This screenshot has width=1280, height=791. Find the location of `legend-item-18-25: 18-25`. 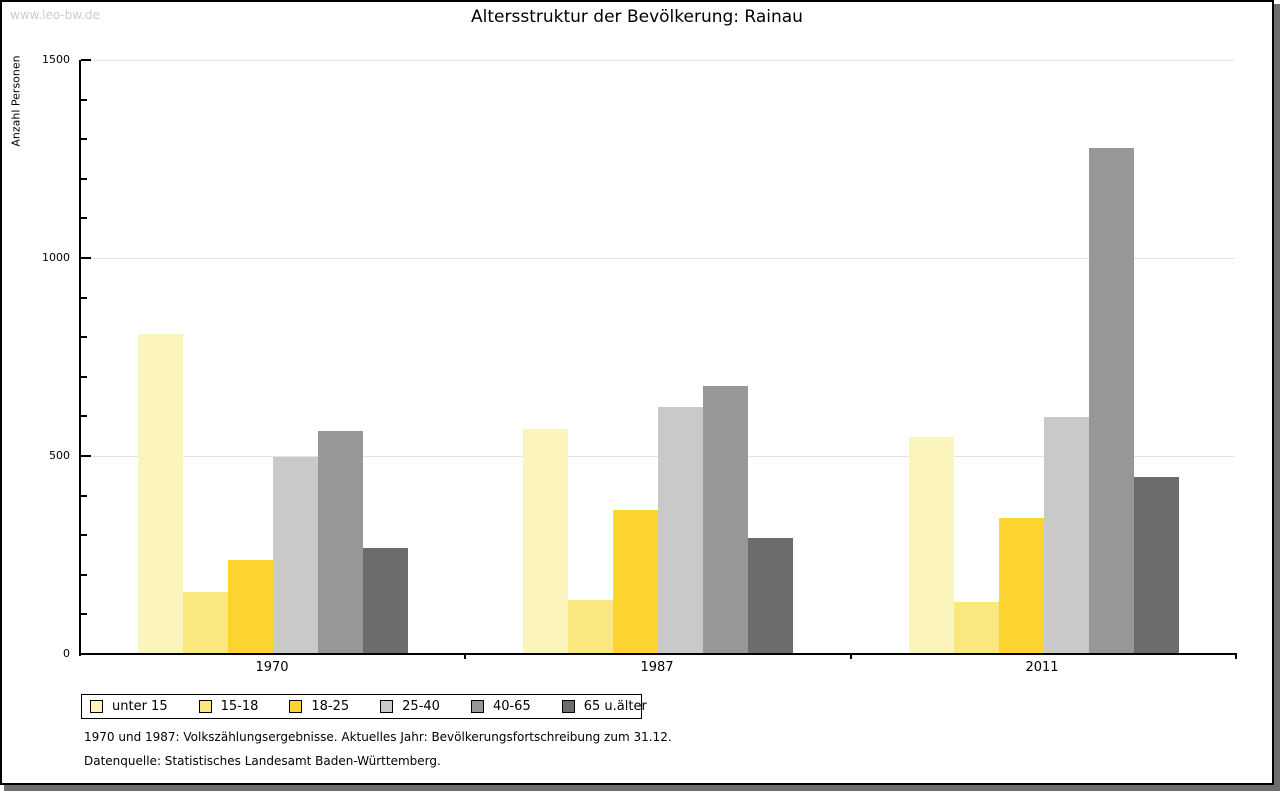

legend-item-18-25: 18-25 is located at coordinates (319, 706).